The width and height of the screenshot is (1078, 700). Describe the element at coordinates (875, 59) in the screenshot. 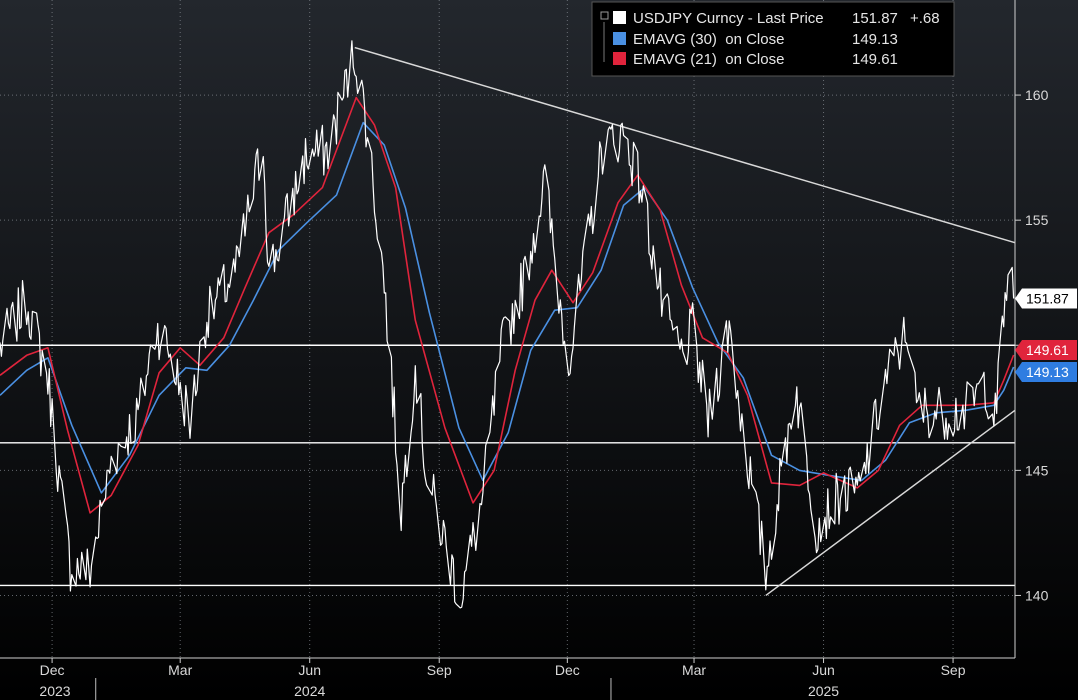

I see `legend-value-ema21: 149.61` at that location.